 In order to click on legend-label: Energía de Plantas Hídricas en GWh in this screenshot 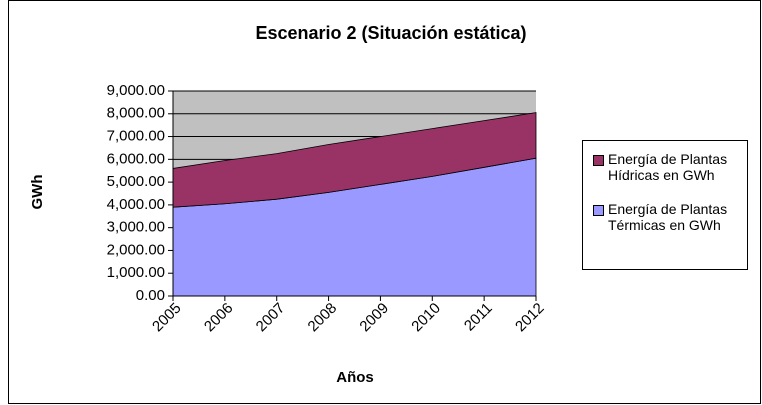, I will do `click(668, 167)`.